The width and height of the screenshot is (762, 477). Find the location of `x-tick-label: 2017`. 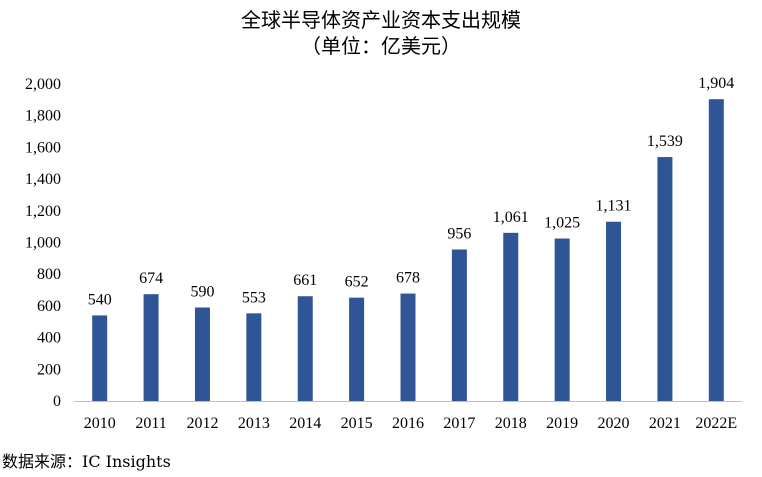

x-tick-label: 2017 is located at coordinates (459, 423).